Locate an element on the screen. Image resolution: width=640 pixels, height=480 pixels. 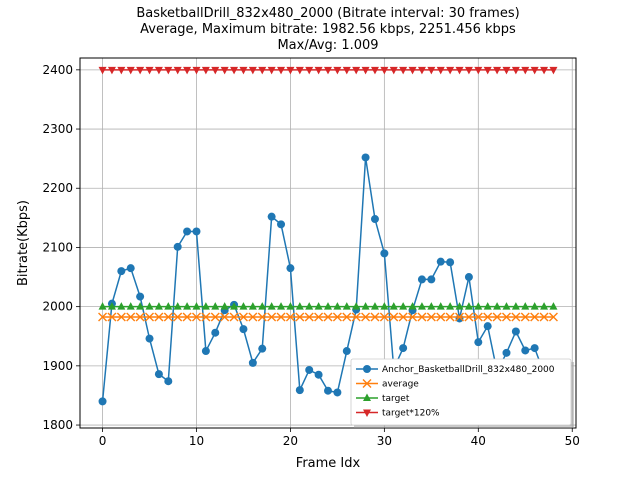
x-tick-label: 40 is located at coordinates (478, 441).